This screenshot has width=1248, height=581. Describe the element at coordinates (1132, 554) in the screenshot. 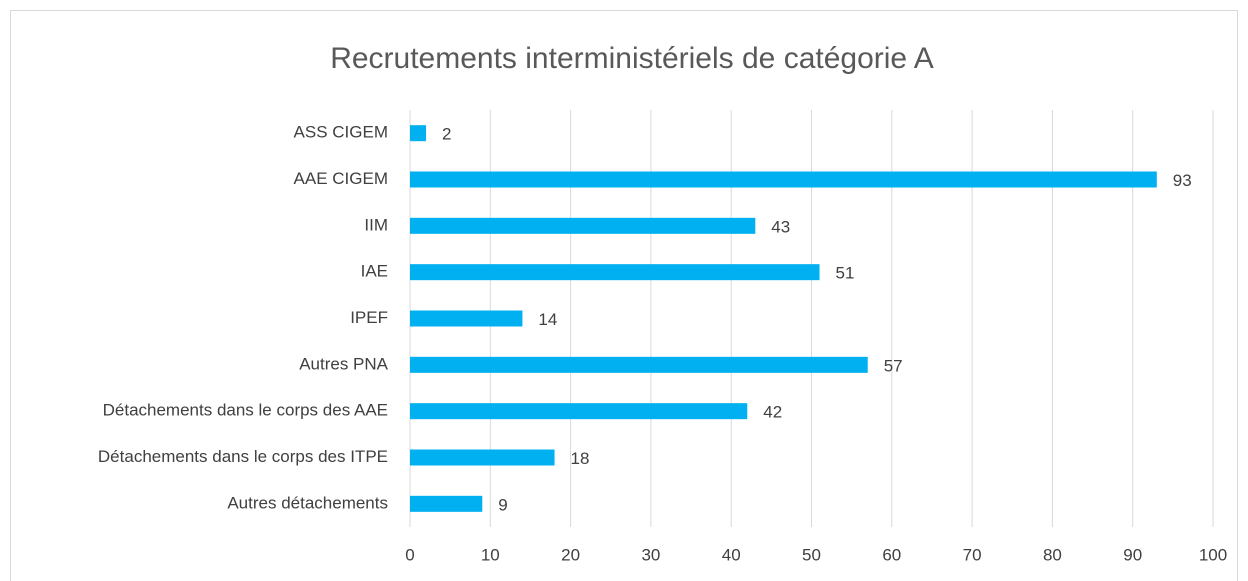

I see `x-tick-label: 90` at that location.